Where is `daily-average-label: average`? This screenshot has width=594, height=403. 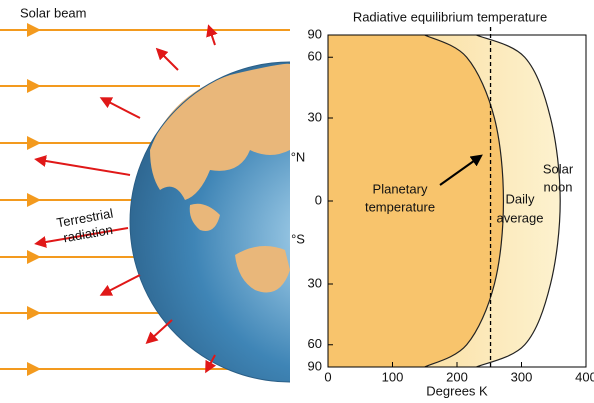
daily-average-label: average is located at coordinates (520, 217).